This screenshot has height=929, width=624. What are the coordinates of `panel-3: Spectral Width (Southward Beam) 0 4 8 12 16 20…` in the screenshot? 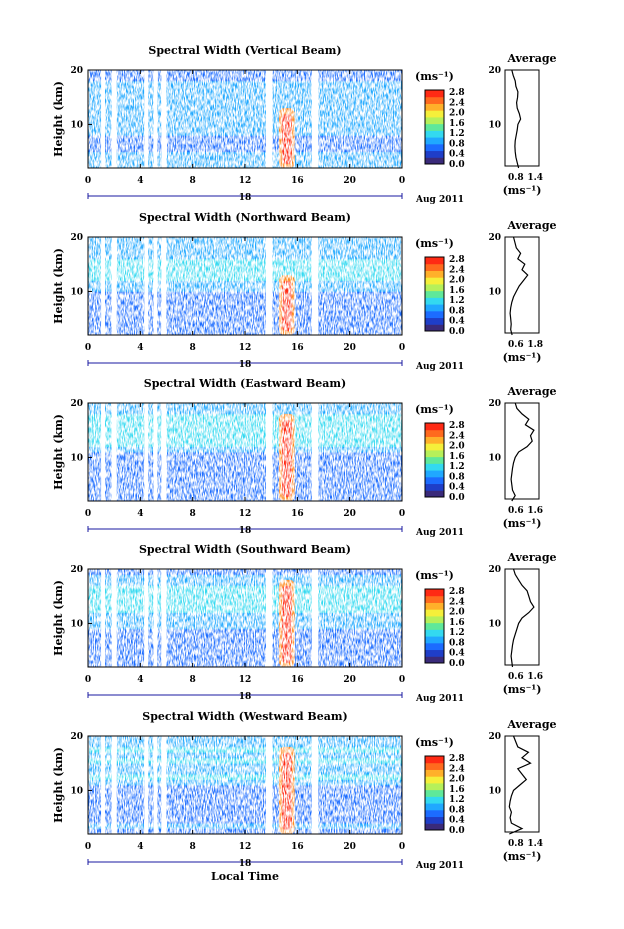 It's located at (304, 623).